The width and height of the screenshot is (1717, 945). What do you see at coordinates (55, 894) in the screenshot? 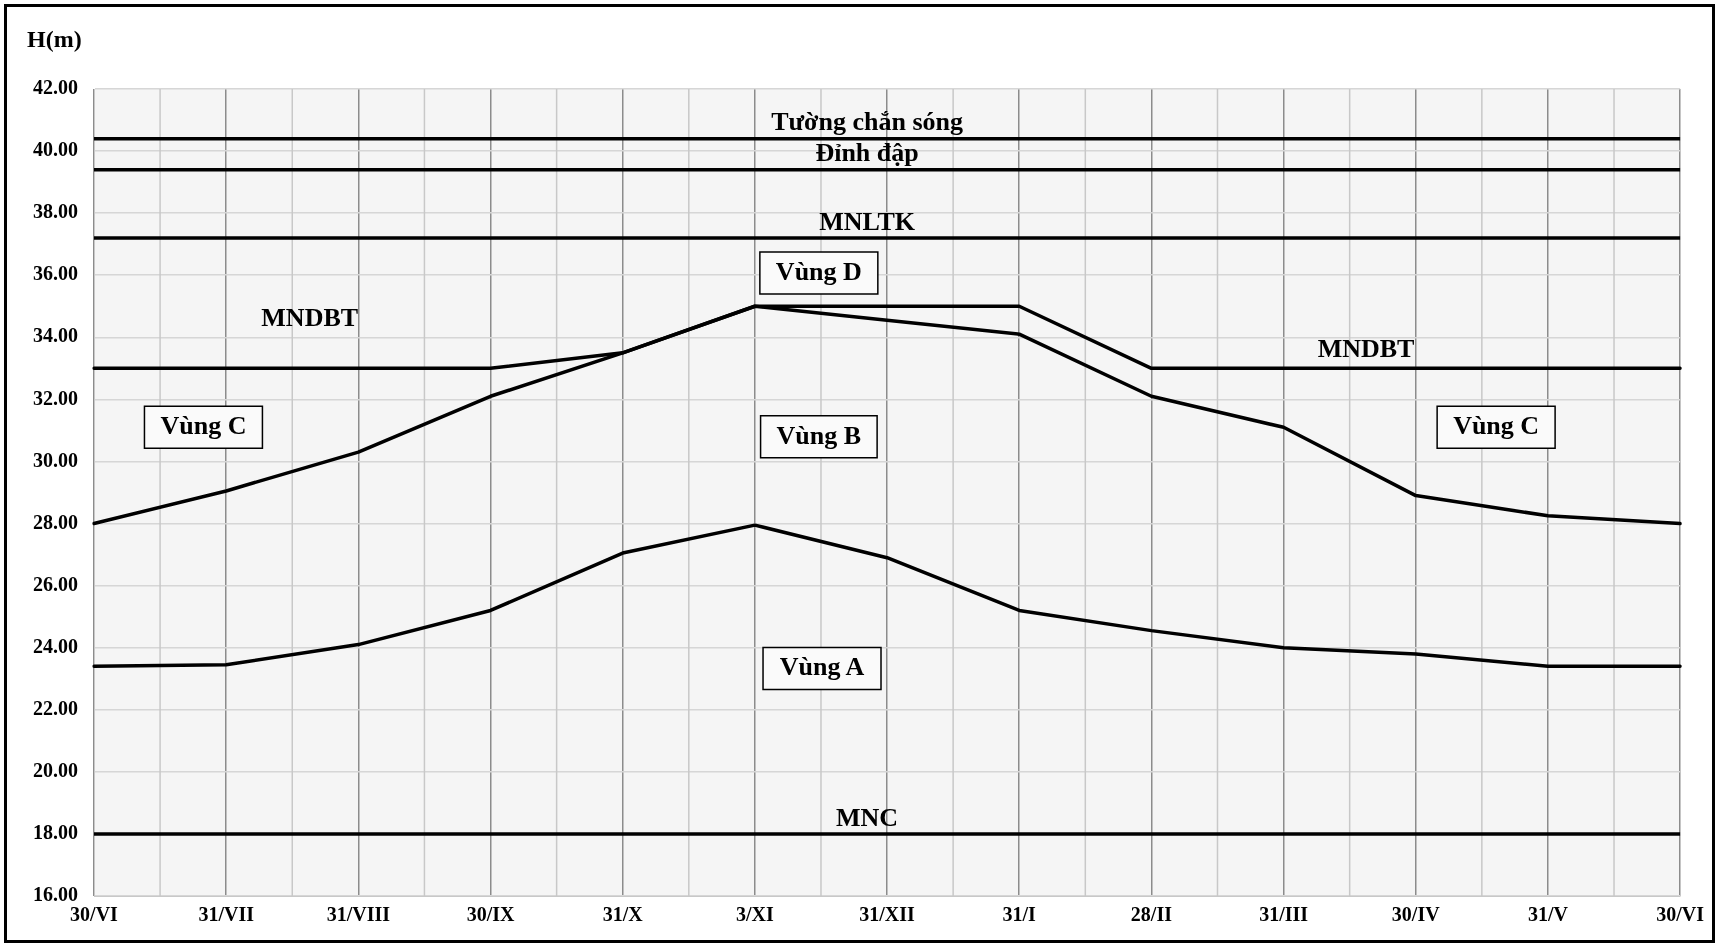
I see `y-tick-label: 16.00` at bounding box center [55, 894].